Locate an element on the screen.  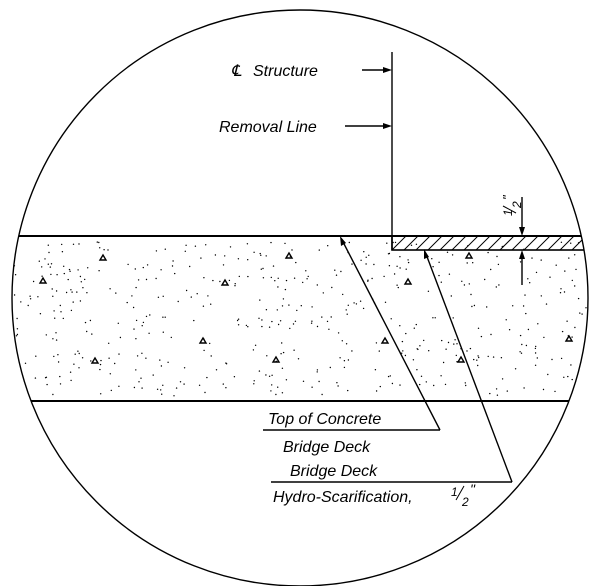
centerline-leader is located at coordinates (377, 70).